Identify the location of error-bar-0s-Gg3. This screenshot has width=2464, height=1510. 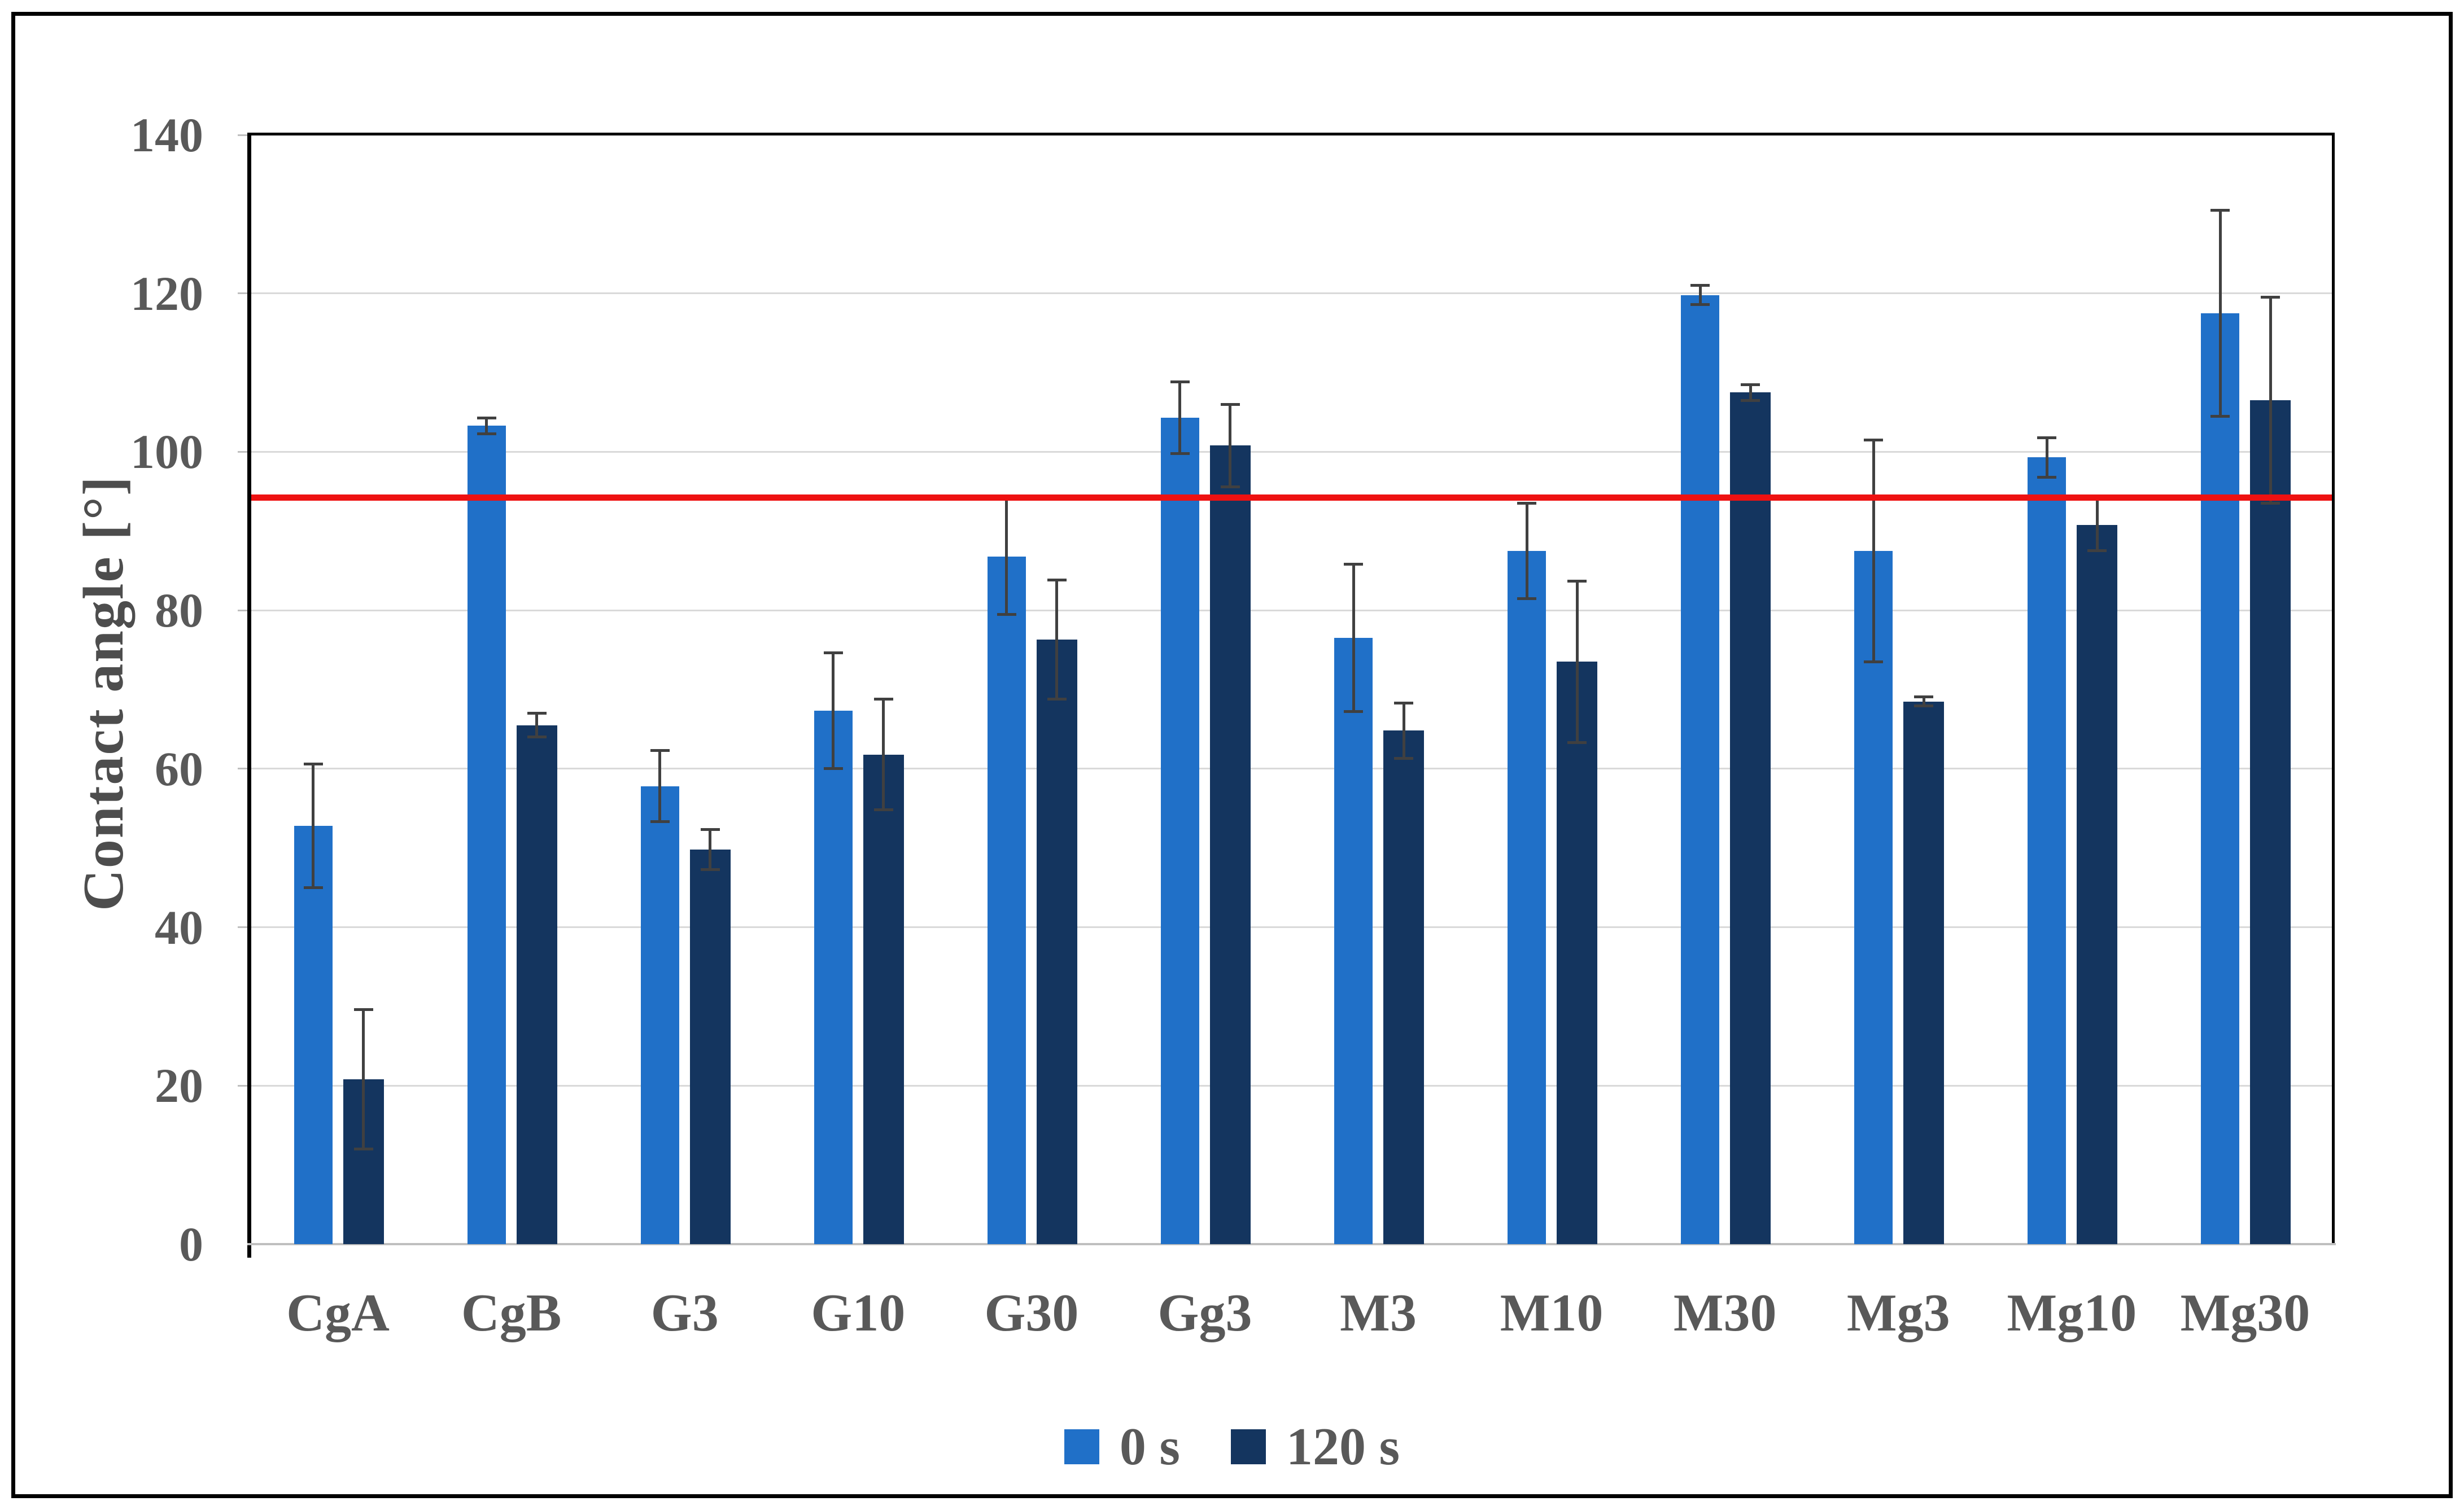
(1180, 418).